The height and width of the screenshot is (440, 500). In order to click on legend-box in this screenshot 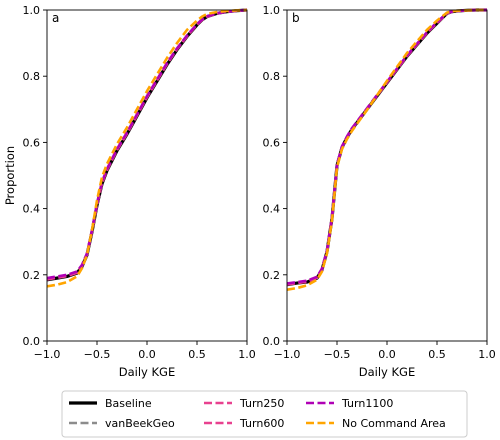, I will do `click(264, 414)`.